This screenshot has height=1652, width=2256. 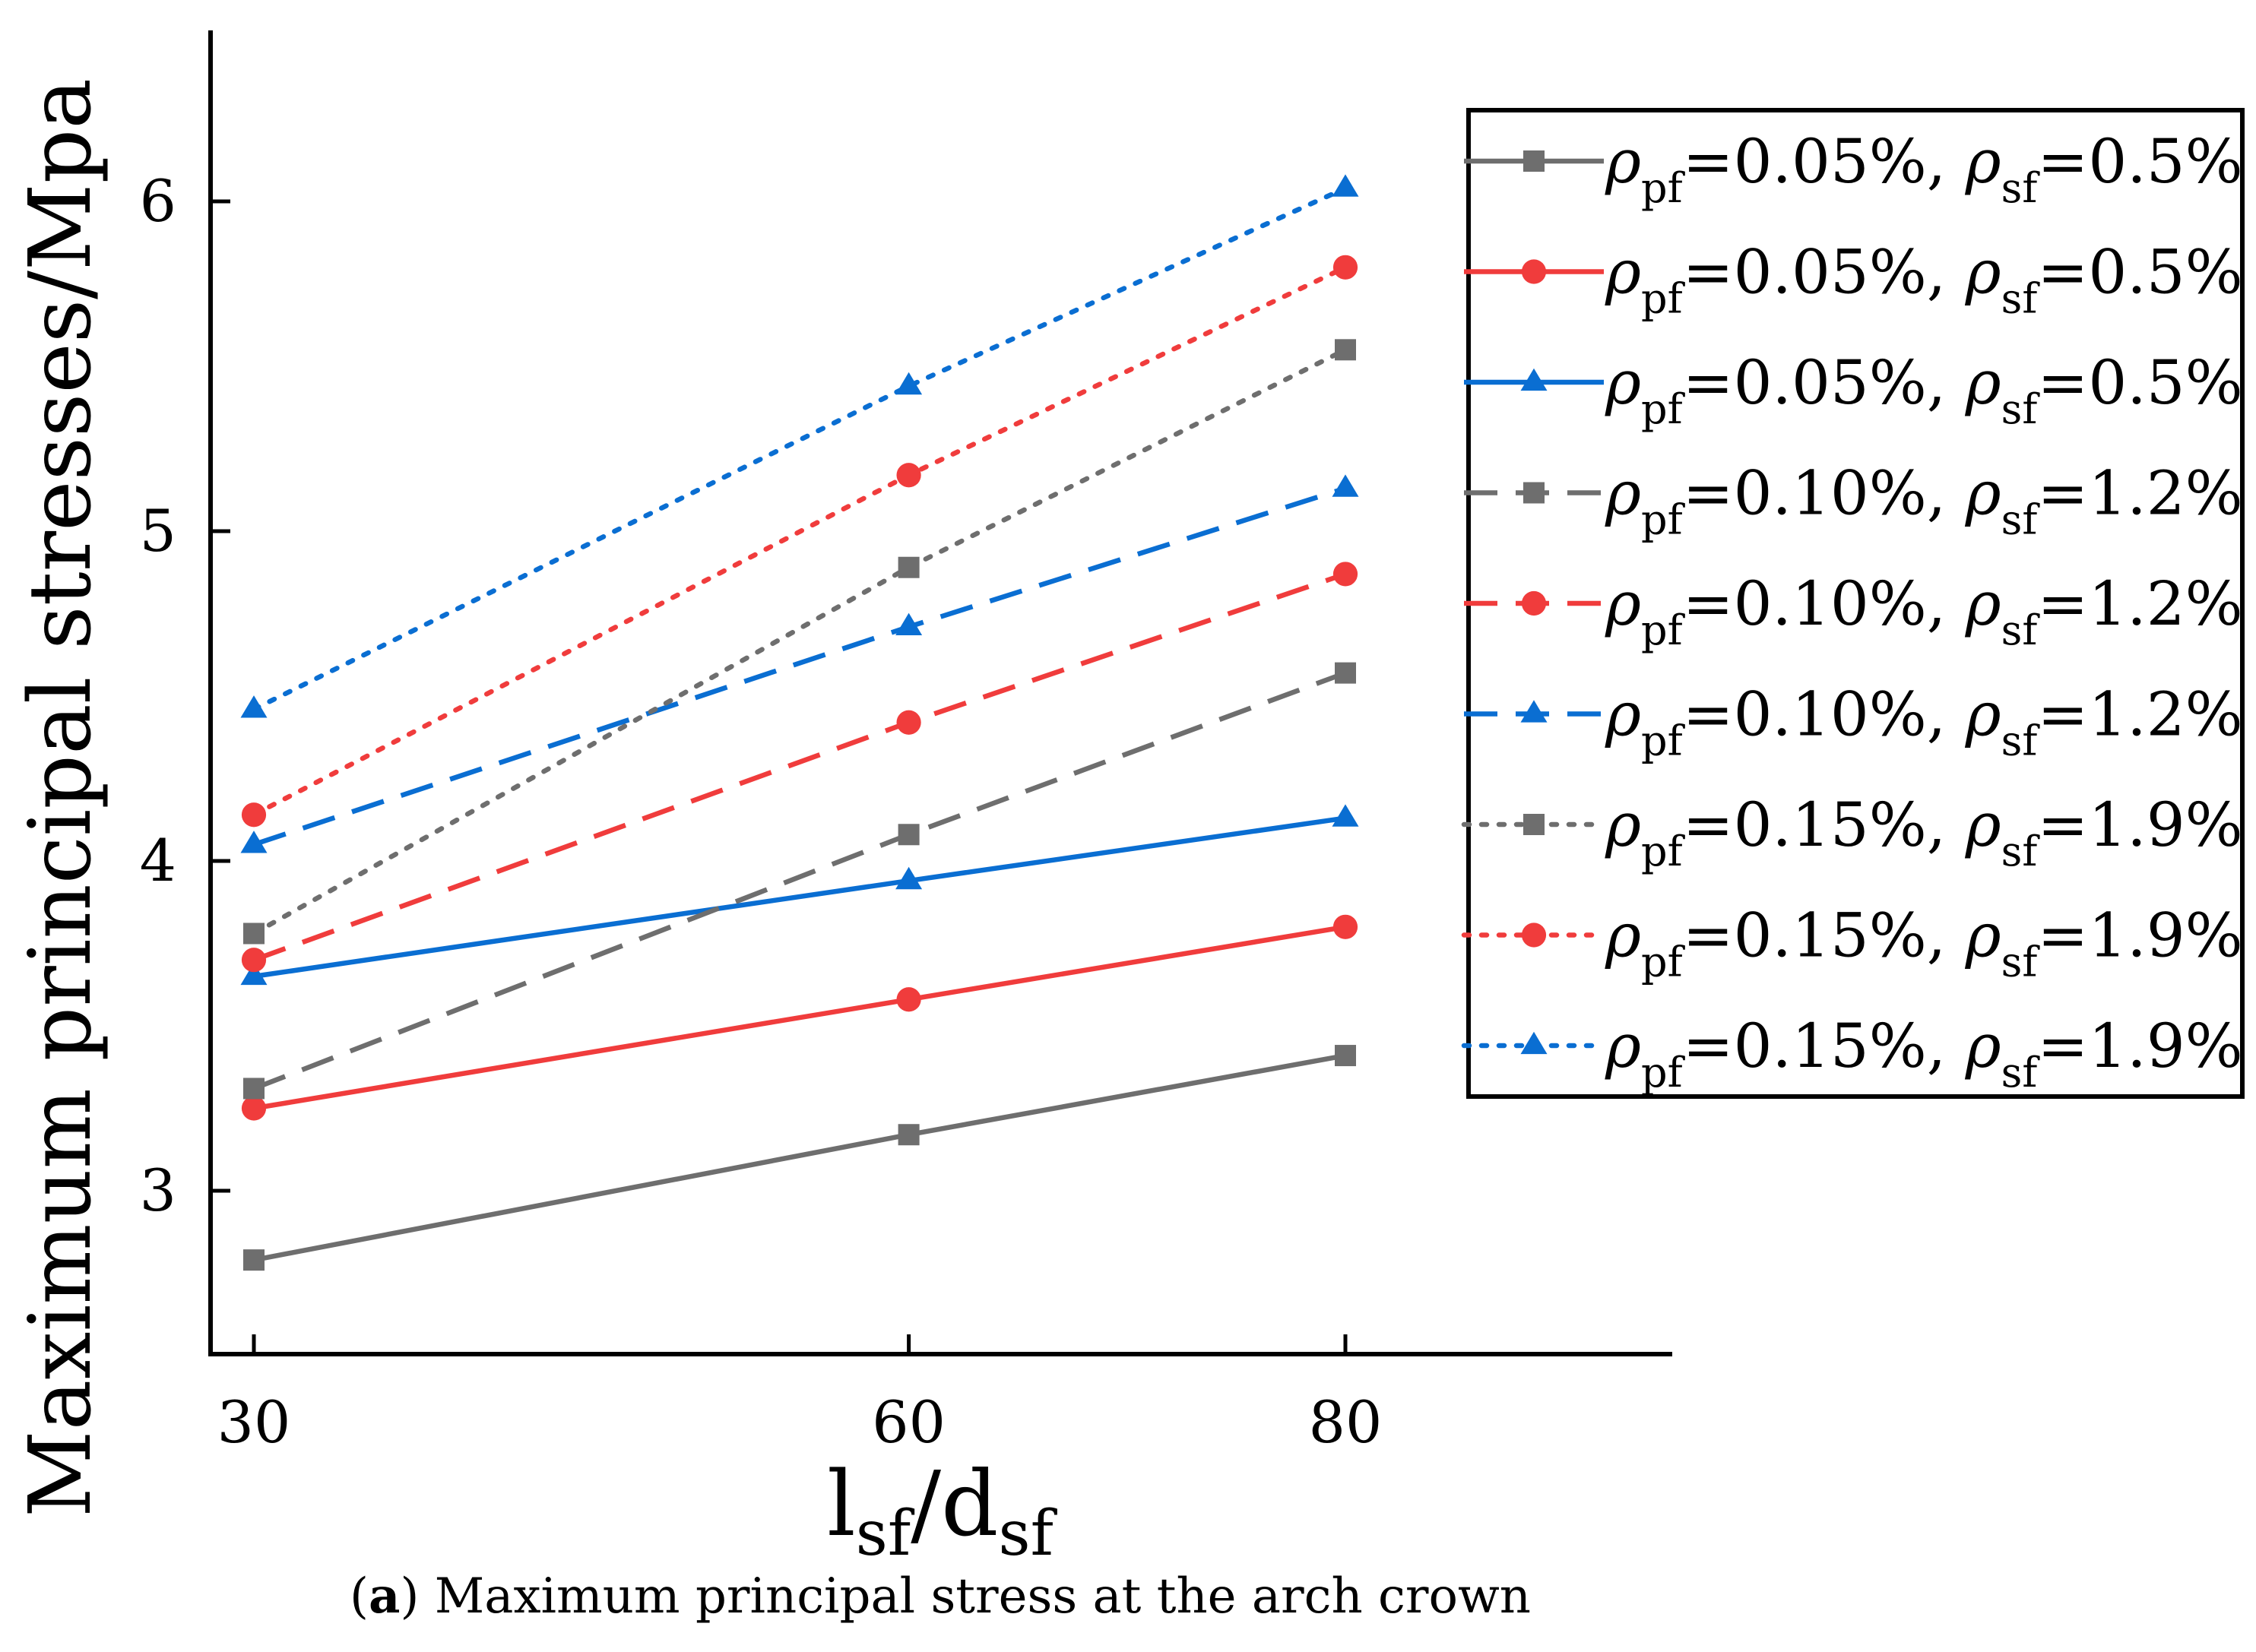 What do you see at coordinates (1924, 943) in the screenshot?
I see `legend-label-8: ρpf=0.15%, ρsf=1.9%` at bounding box center [1924, 943].